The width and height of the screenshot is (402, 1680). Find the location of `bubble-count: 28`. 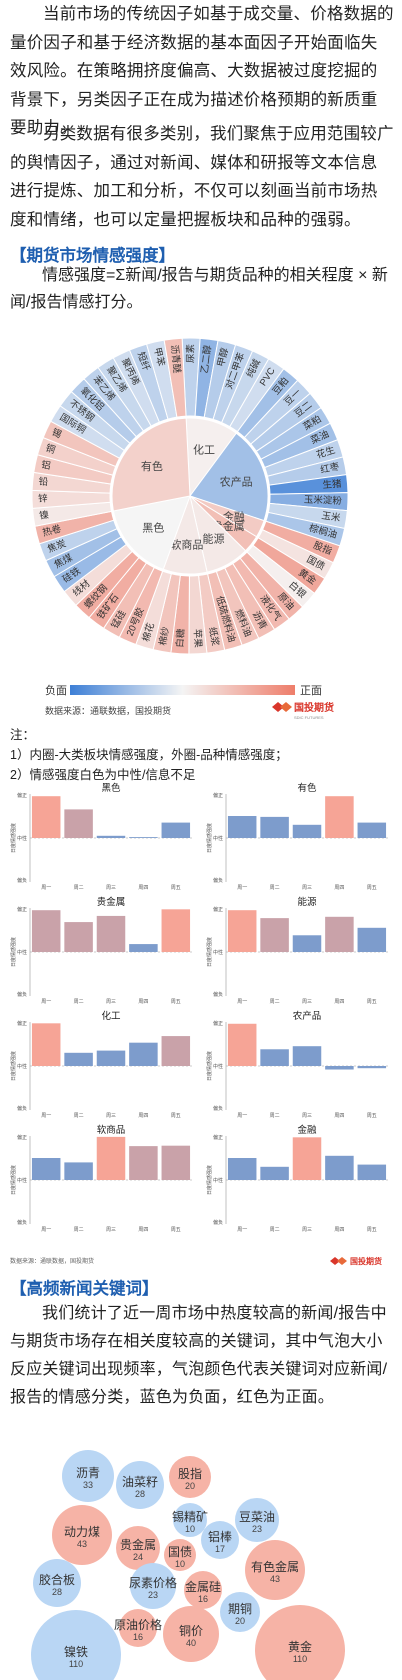

bubble-count: 28 is located at coordinates (140, 1494).